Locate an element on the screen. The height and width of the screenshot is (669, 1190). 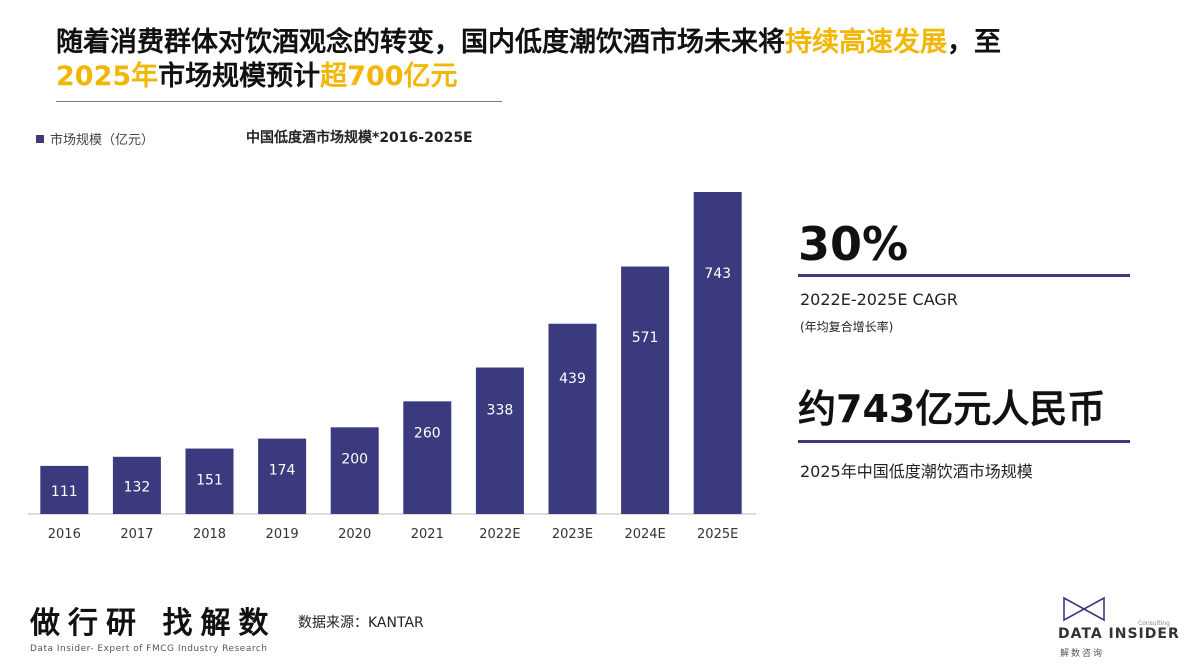
bar-value-label: 338 is located at coordinates (500, 411).